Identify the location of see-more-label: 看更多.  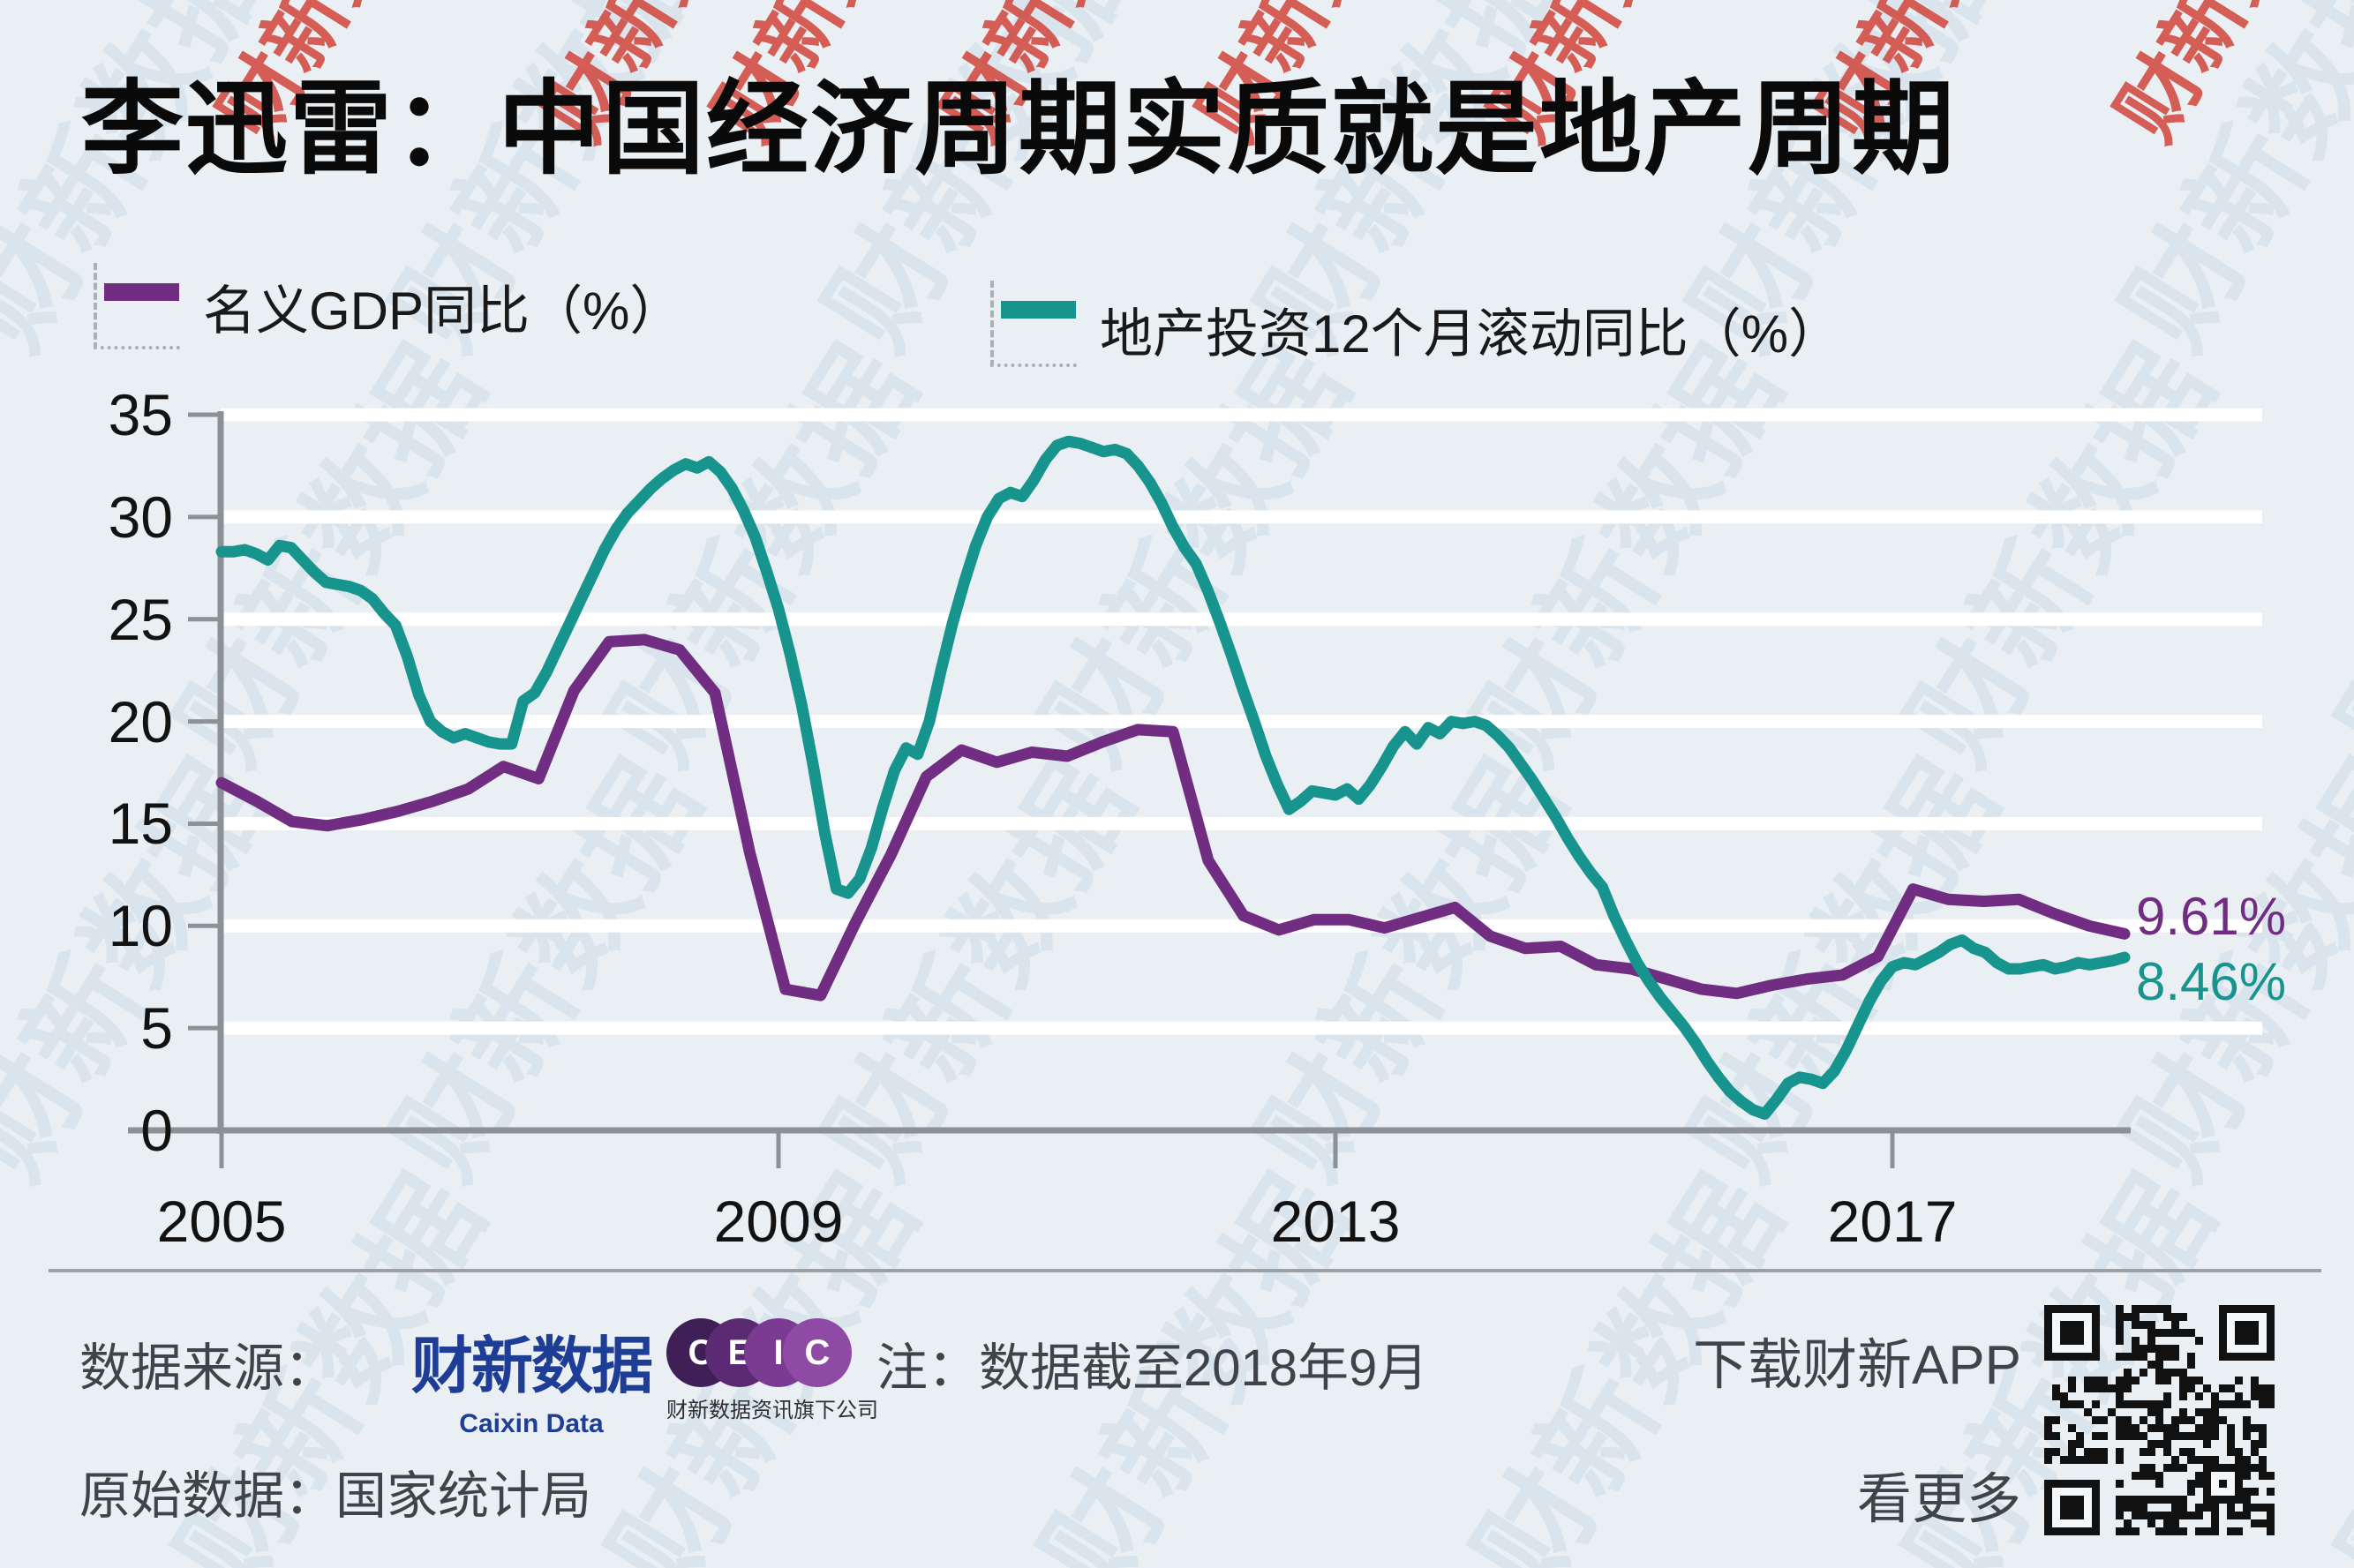
(1938, 1499).